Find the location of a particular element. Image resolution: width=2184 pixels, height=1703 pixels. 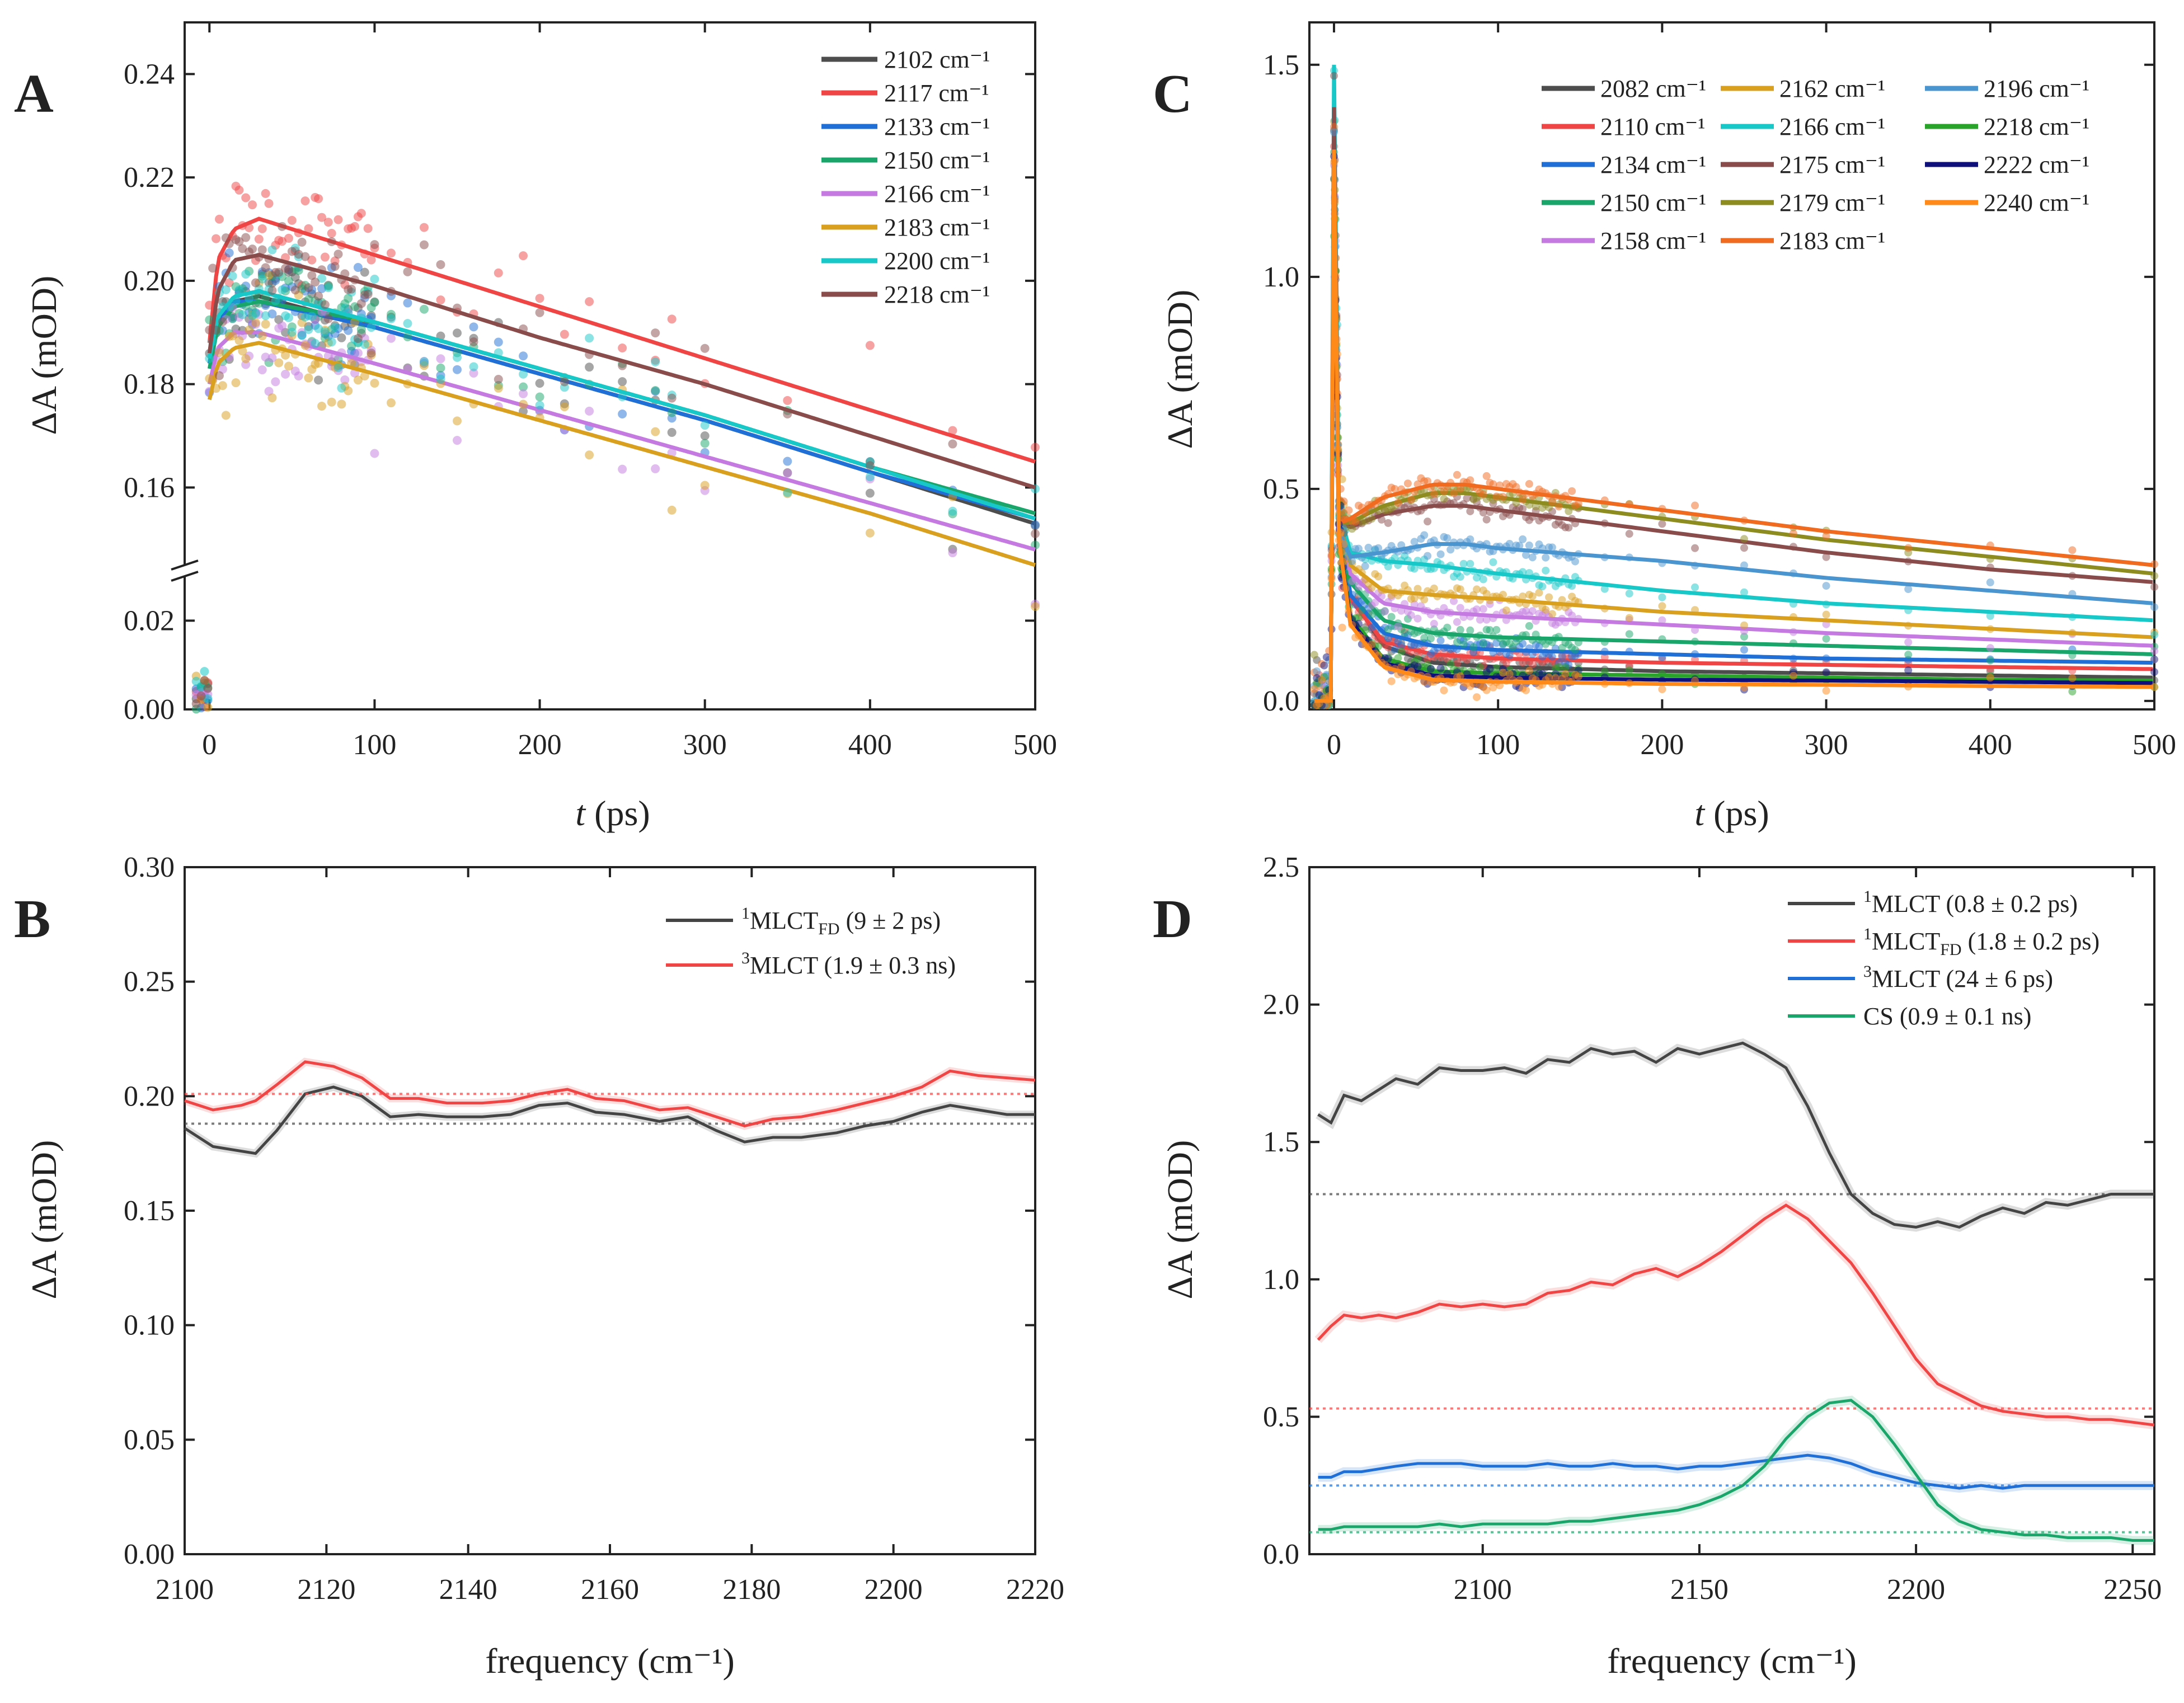

panel-c-legend-label: 2183 cm⁻¹ is located at coordinates (1832, 241).